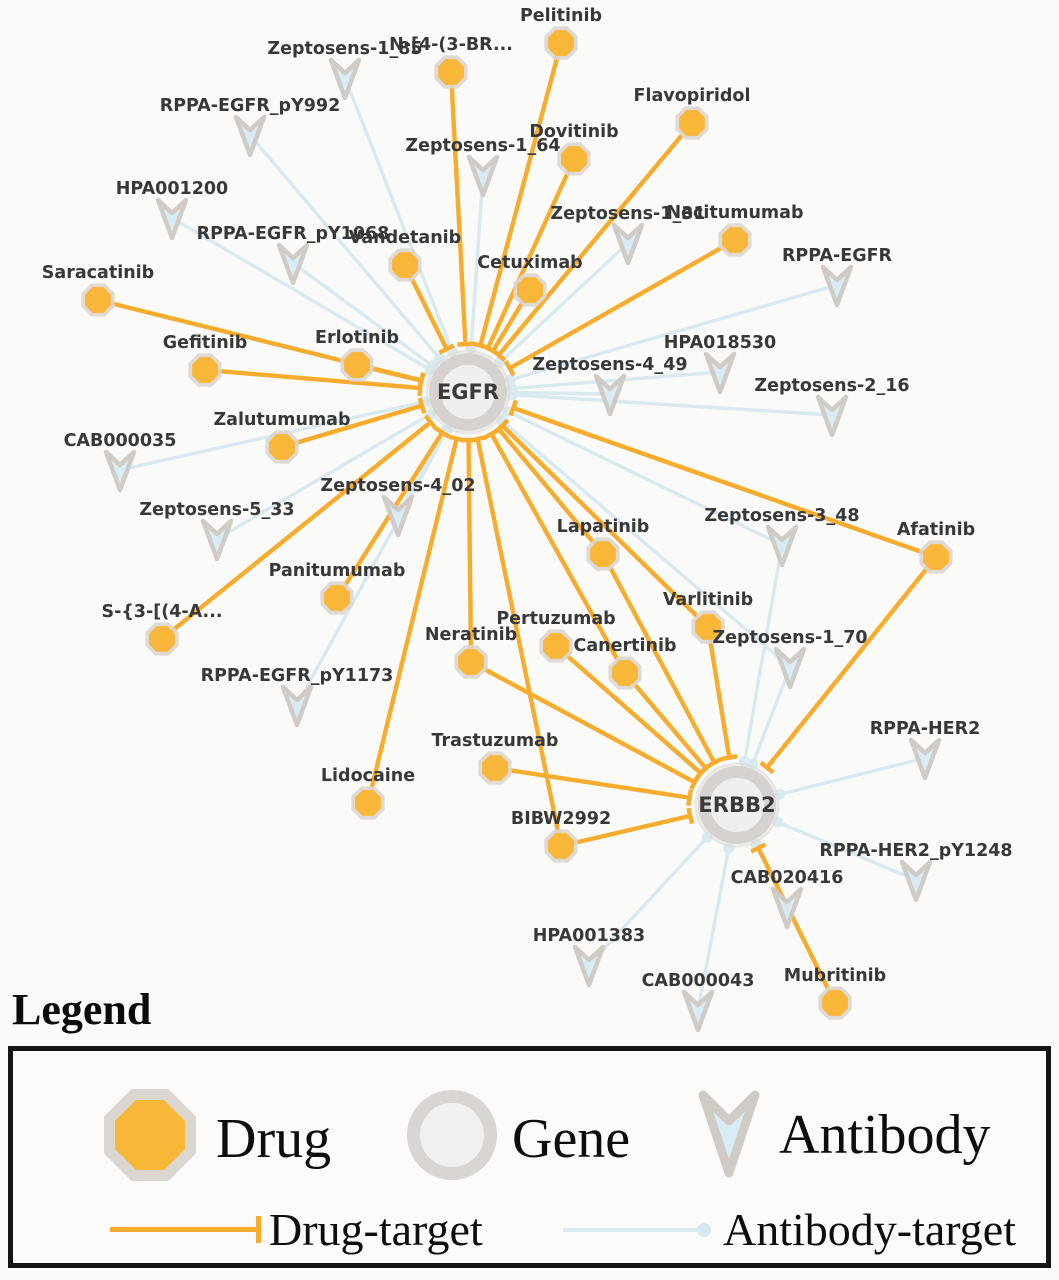  What do you see at coordinates (571, 1139) in the screenshot?
I see `legend-label-gene: Gene` at bounding box center [571, 1139].